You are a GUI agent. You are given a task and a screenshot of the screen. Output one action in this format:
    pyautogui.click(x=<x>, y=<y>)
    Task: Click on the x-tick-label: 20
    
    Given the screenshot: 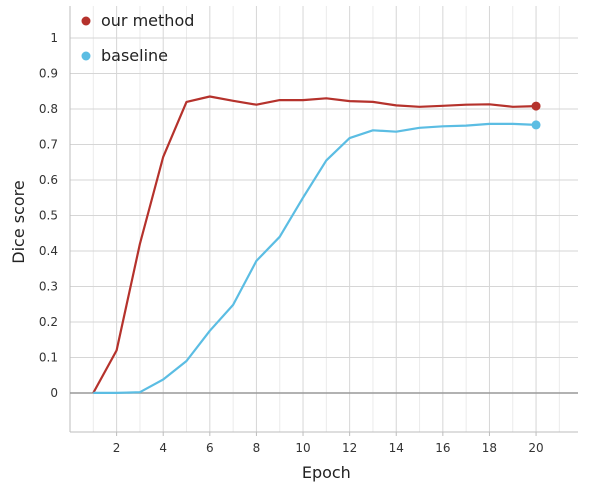 What is the action you would take?
    pyautogui.click(x=535, y=448)
    